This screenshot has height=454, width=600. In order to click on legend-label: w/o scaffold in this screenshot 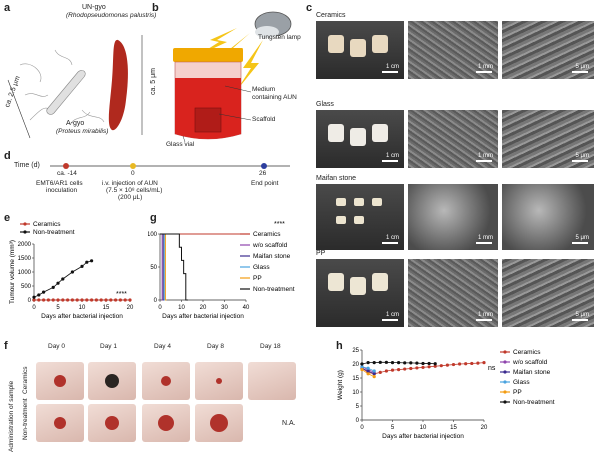, I will do `click(530, 362)`.